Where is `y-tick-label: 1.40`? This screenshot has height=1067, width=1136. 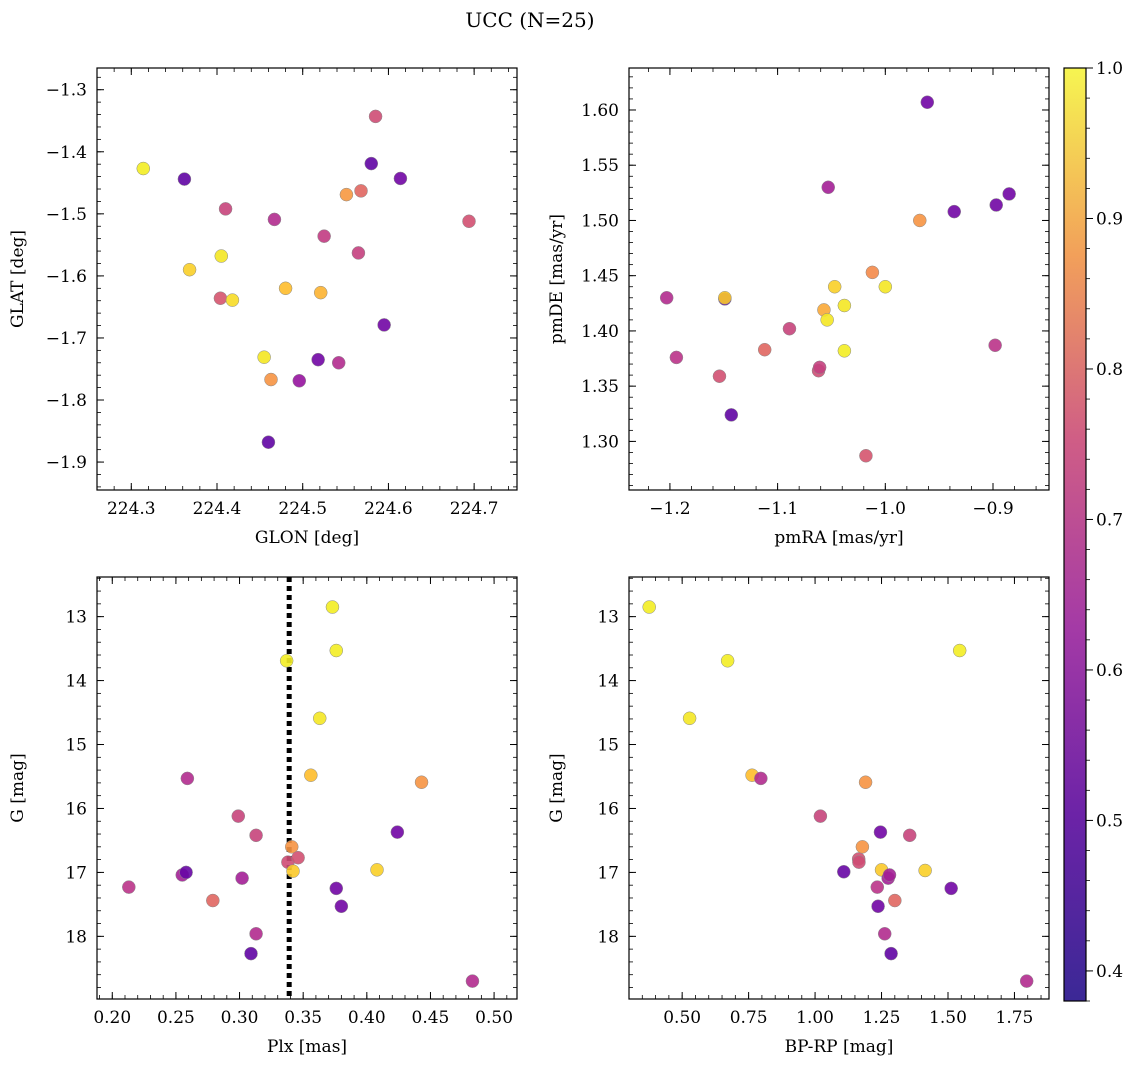
y-tick-label: 1.40 is located at coordinates (600, 332).